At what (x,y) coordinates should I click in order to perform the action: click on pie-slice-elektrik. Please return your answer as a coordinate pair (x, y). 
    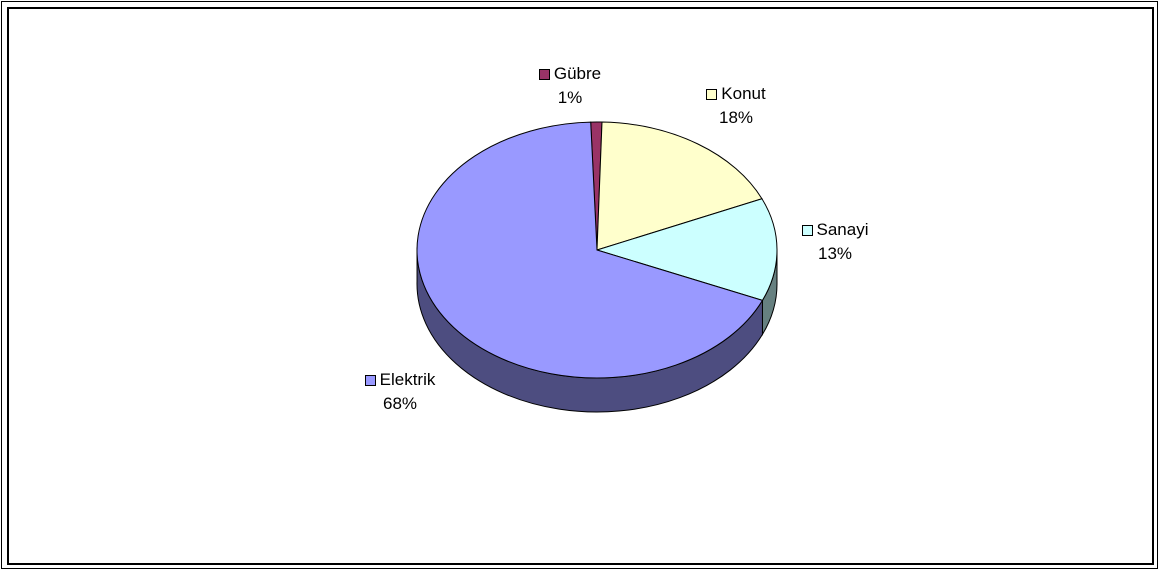
    Looking at the image, I should click on (590, 250).